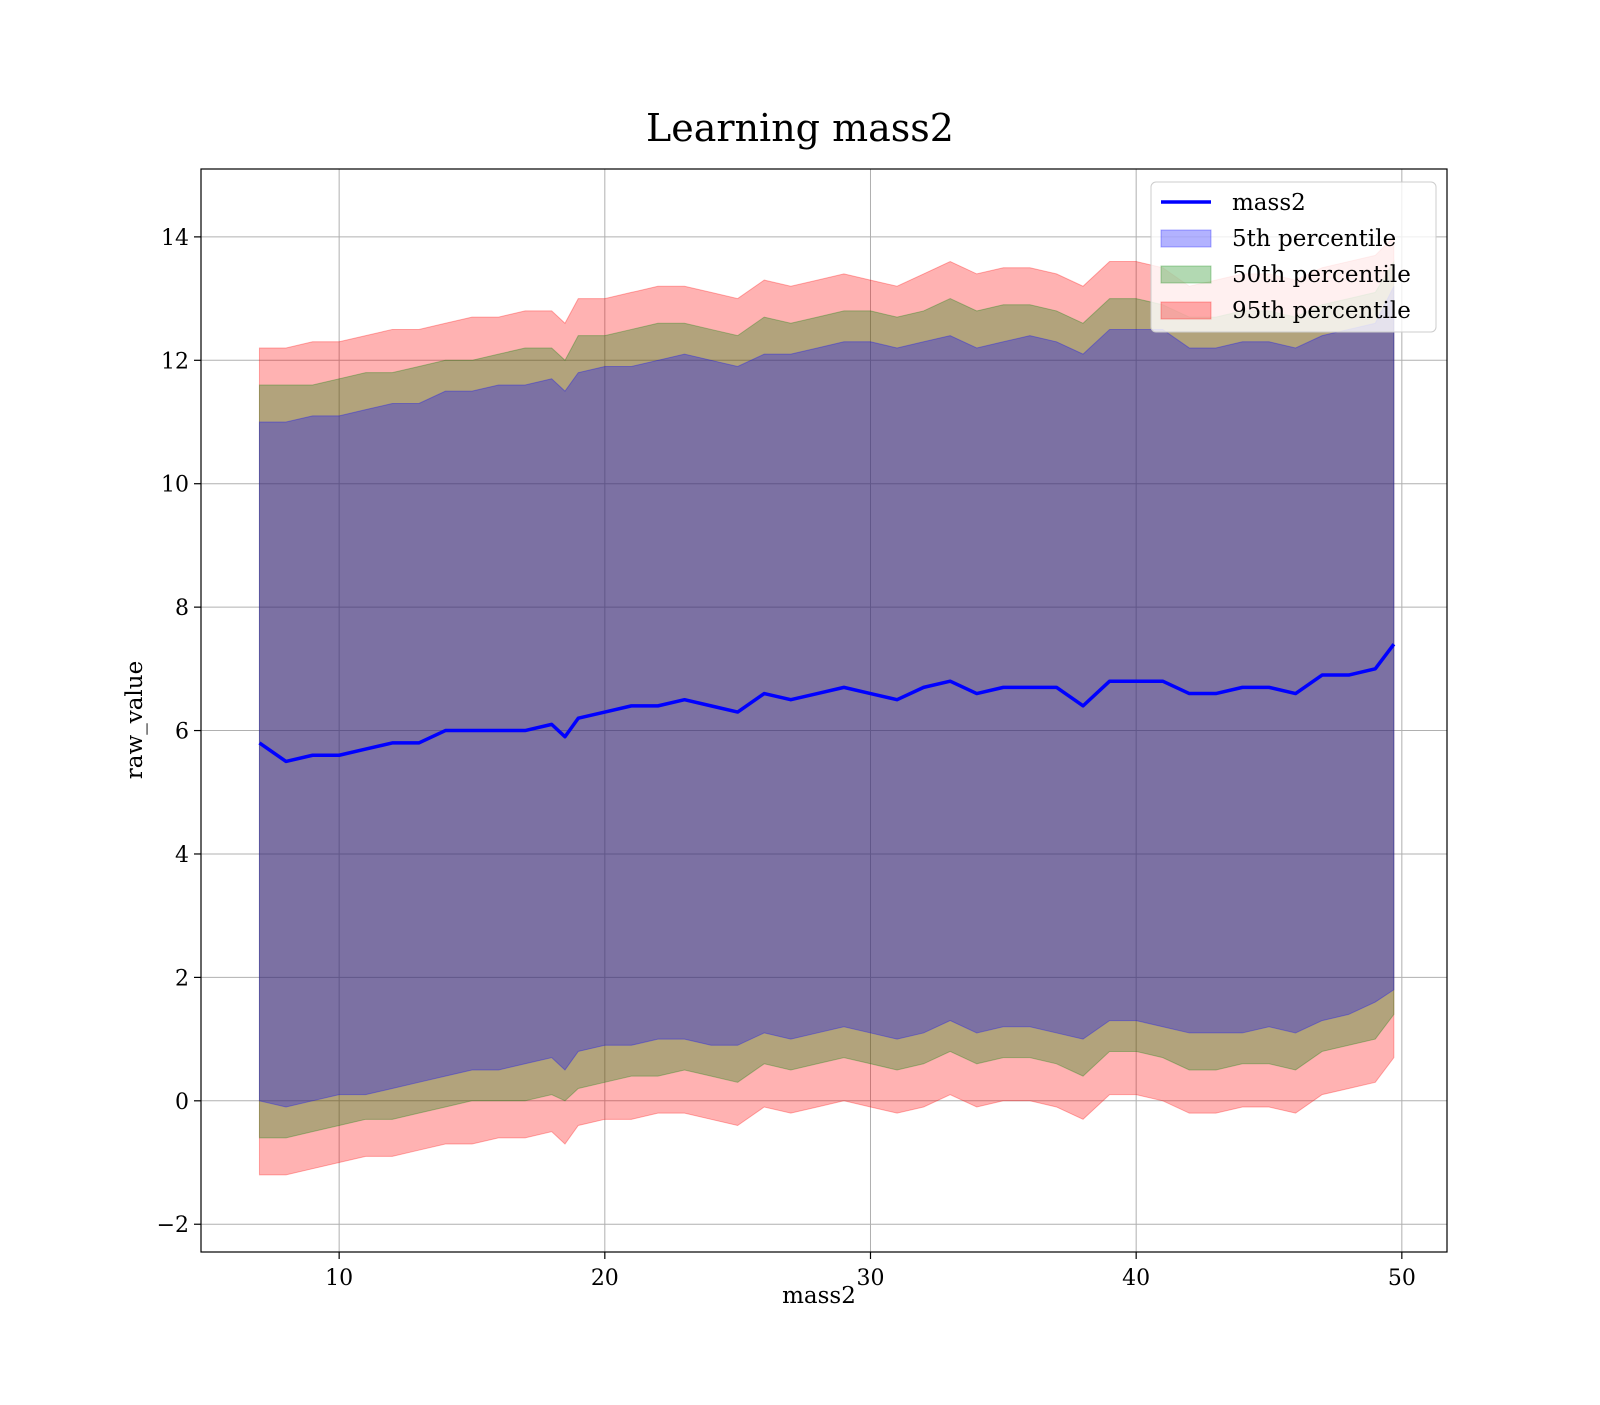 The image size is (1600, 1405). What do you see at coordinates (182, 978) in the screenshot?
I see `y-tick-label: 2` at bounding box center [182, 978].